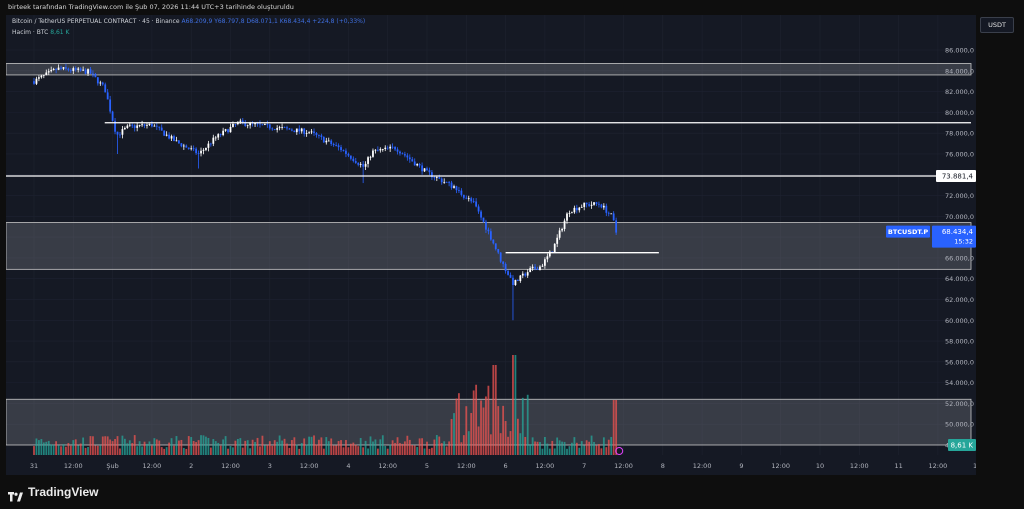 The height and width of the screenshot is (509, 1024). Describe the element at coordinates (73, 466) in the screenshot. I see `x-tick-label: 12:00` at that location.